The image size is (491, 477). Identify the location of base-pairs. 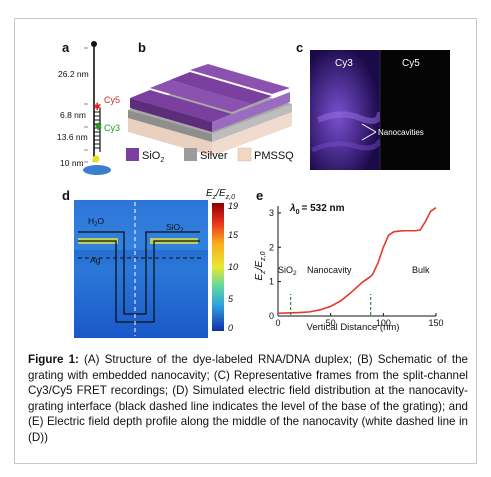
(97, 130).